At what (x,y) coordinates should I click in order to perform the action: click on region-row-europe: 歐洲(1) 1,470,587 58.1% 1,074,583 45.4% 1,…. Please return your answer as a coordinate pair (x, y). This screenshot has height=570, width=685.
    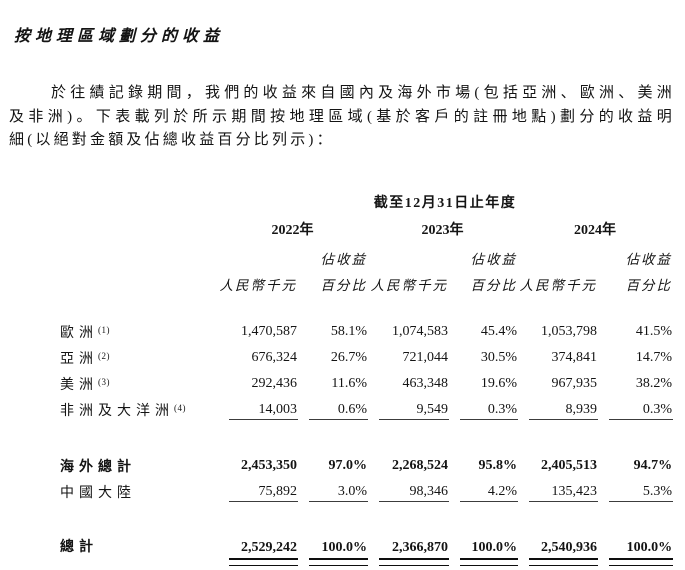
    Looking at the image, I should click on (366, 332).